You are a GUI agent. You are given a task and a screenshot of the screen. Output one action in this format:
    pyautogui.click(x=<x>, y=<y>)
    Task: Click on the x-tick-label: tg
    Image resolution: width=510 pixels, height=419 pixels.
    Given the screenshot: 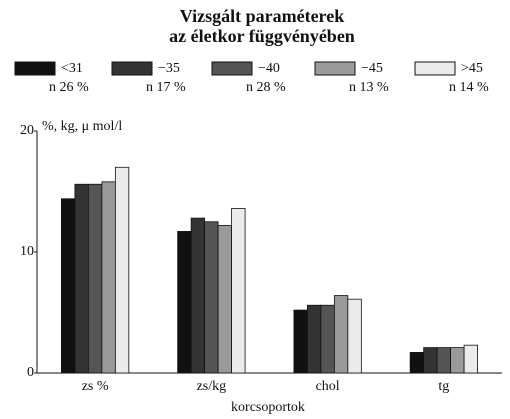 What is the action you would take?
    pyautogui.click(x=443, y=386)
    